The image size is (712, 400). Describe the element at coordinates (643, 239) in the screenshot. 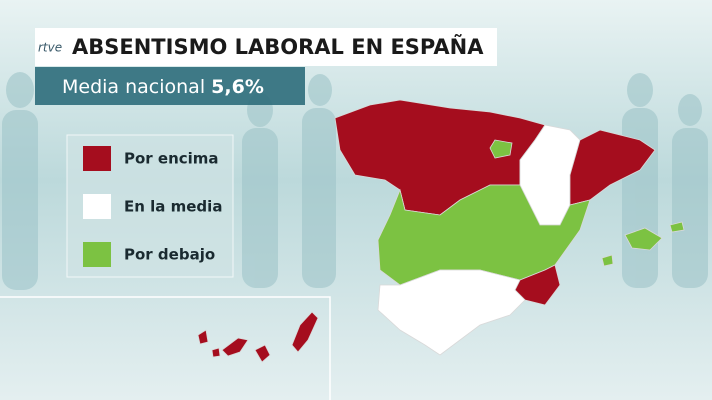

I see `region-baleares` at that location.